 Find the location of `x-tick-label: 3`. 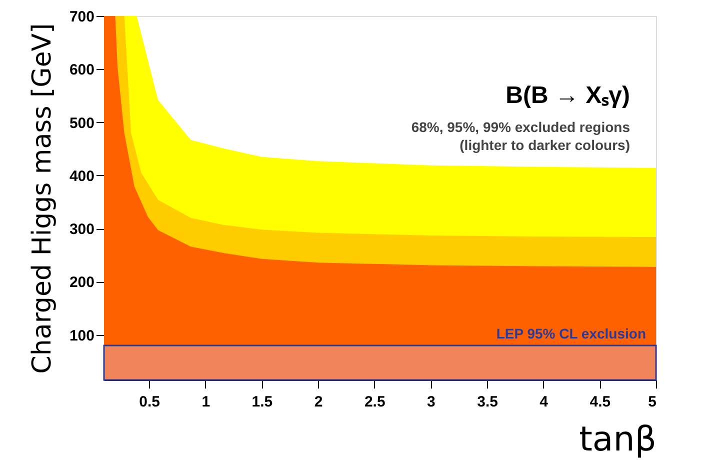

x-tick-label: 3 is located at coordinates (431, 402).